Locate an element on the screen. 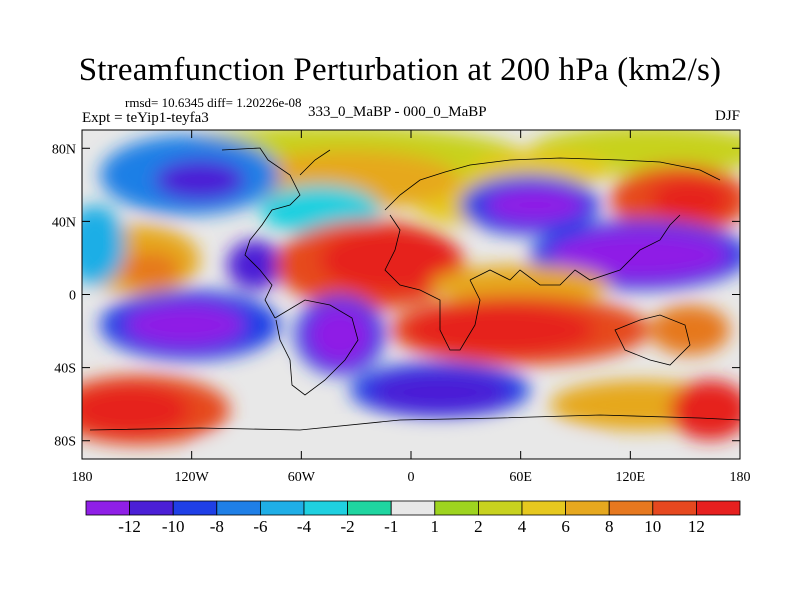  season-label: DJF is located at coordinates (727, 116).